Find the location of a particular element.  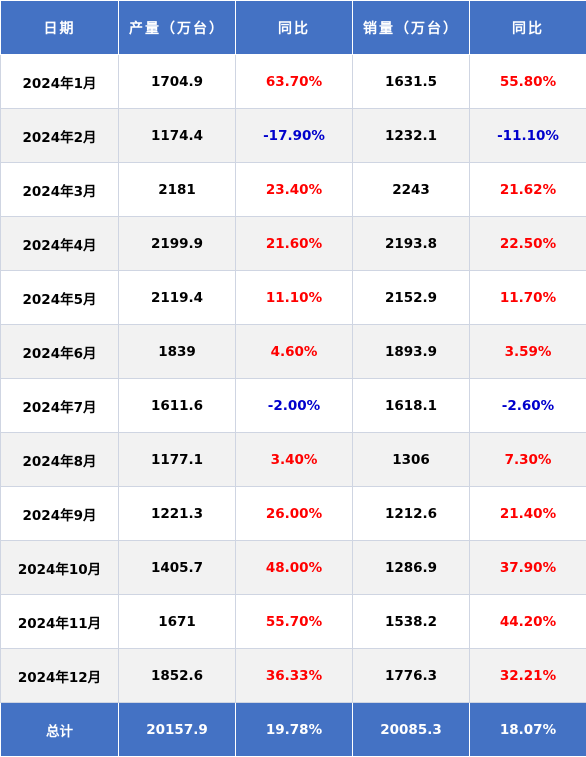

table-footer: 总计 20157.9 19.78% 20085.3 18.07% is located at coordinates (293, 729).